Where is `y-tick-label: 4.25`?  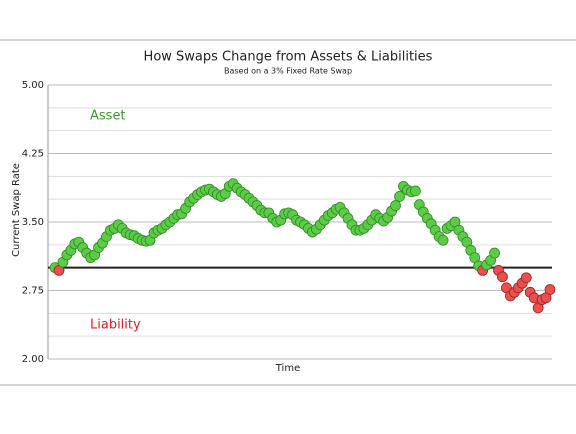 y-tick-label: 4.25 is located at coordinates (33, 154).